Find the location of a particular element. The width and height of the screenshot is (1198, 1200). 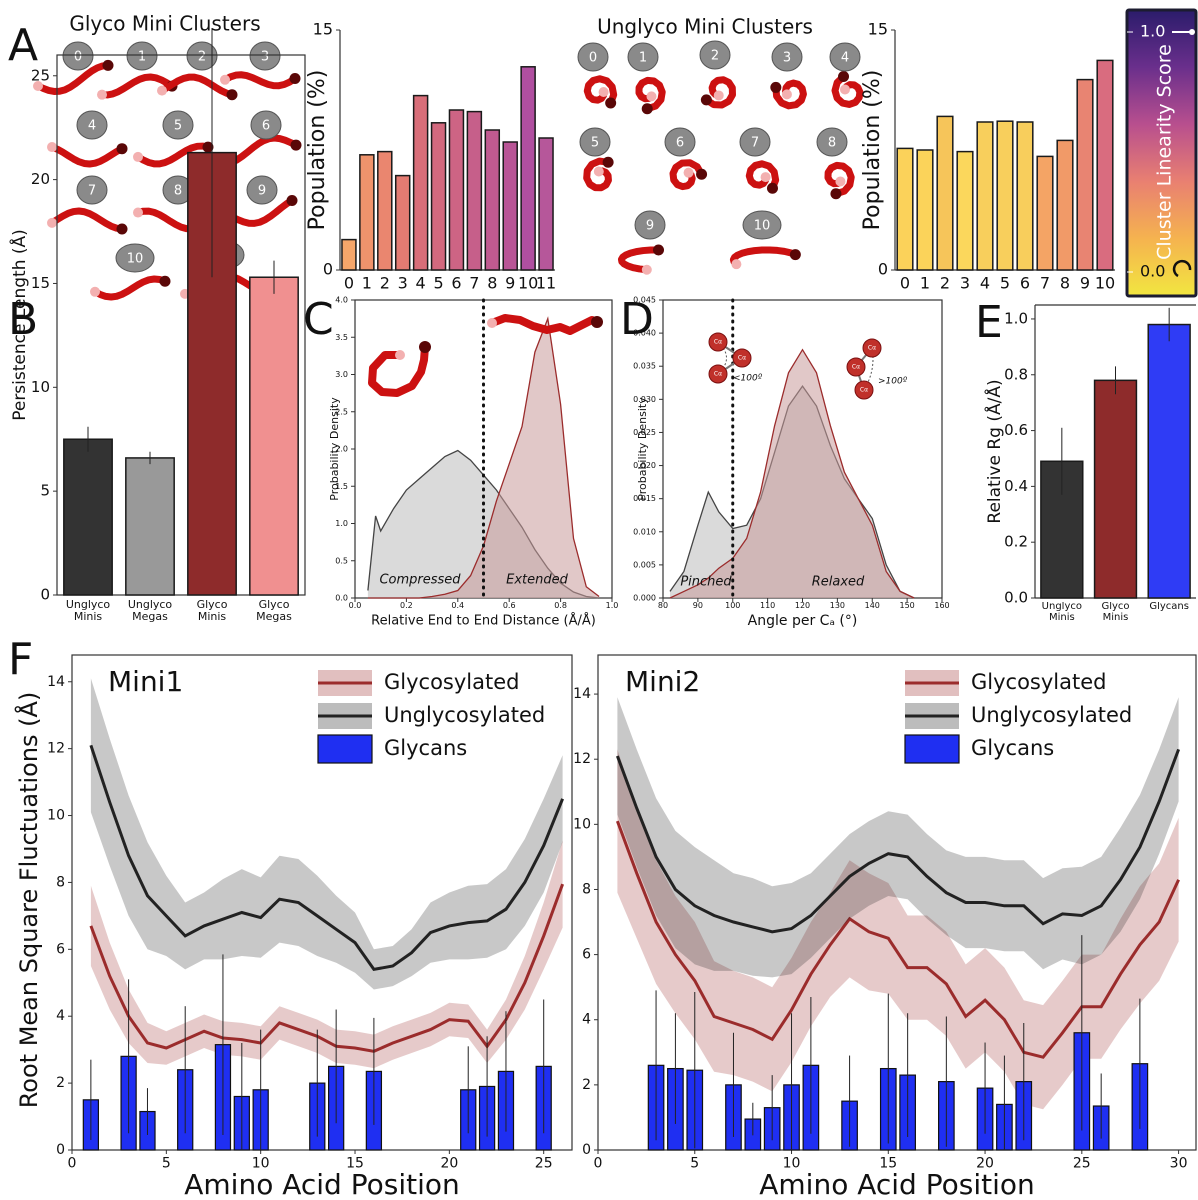

y-axis-label: Population (%) is located at coordinates (317, 150).